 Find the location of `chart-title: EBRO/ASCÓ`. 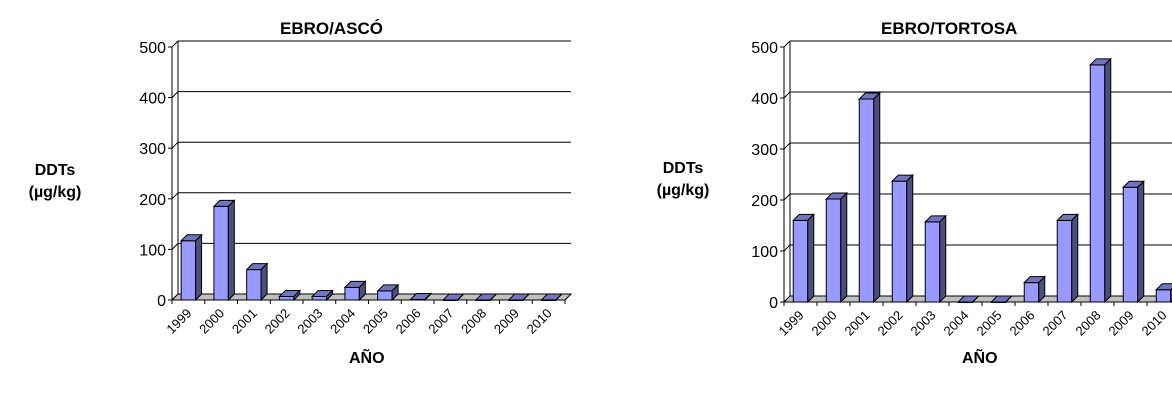

chart-title: EBRO/ASCÓ is located at coordinates (331, 28).